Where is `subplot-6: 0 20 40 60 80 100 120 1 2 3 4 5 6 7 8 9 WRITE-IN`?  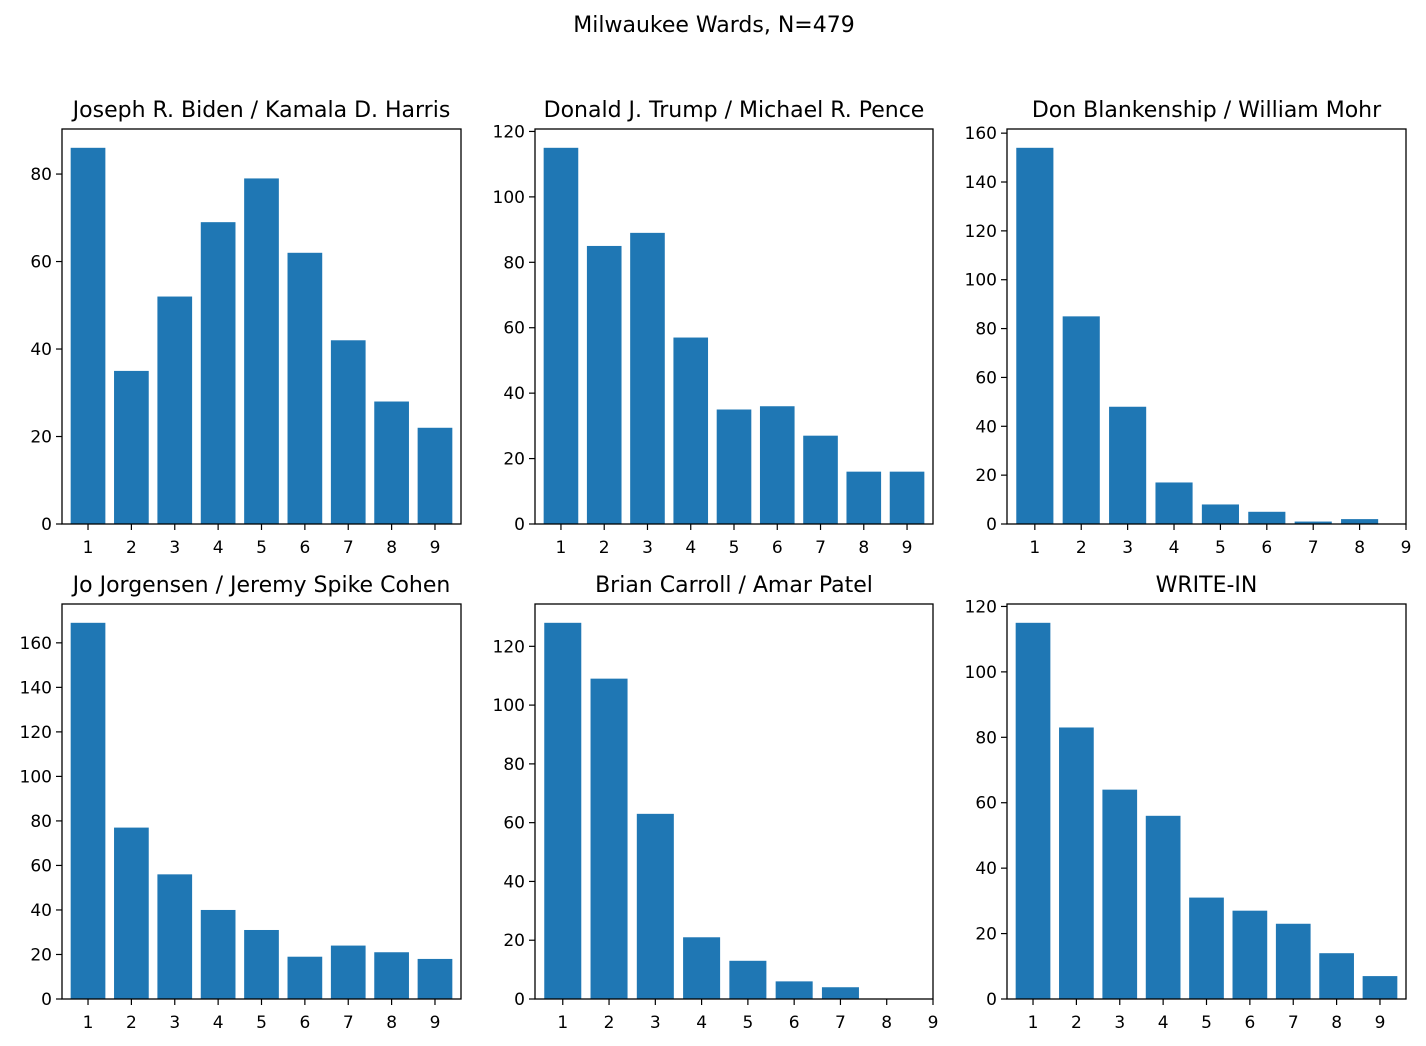 subplot-6: 0 20 40 60 80 100 120 1 2 3 4 5 6 7 8 9 WRITE-IN is located at coordinates (1186, 803).